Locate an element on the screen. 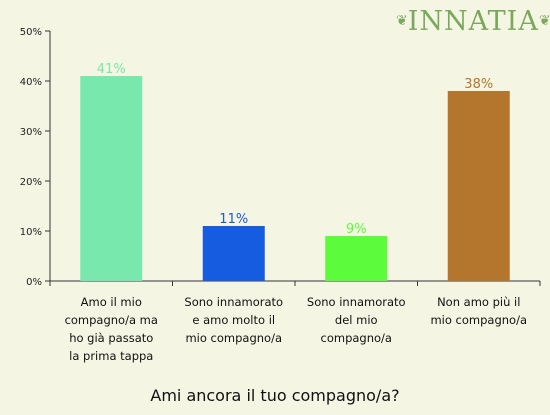 The image size is (550, 415). innatia-logo: ❦ INNATIA ❦ is located at coordinates (473, 21).